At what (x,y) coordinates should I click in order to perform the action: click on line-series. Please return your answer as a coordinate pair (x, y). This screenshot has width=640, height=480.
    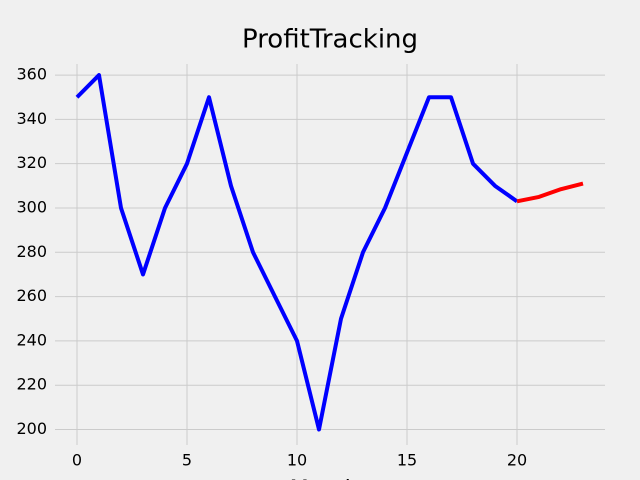
    Looking at the image, I should click on (550, 192).